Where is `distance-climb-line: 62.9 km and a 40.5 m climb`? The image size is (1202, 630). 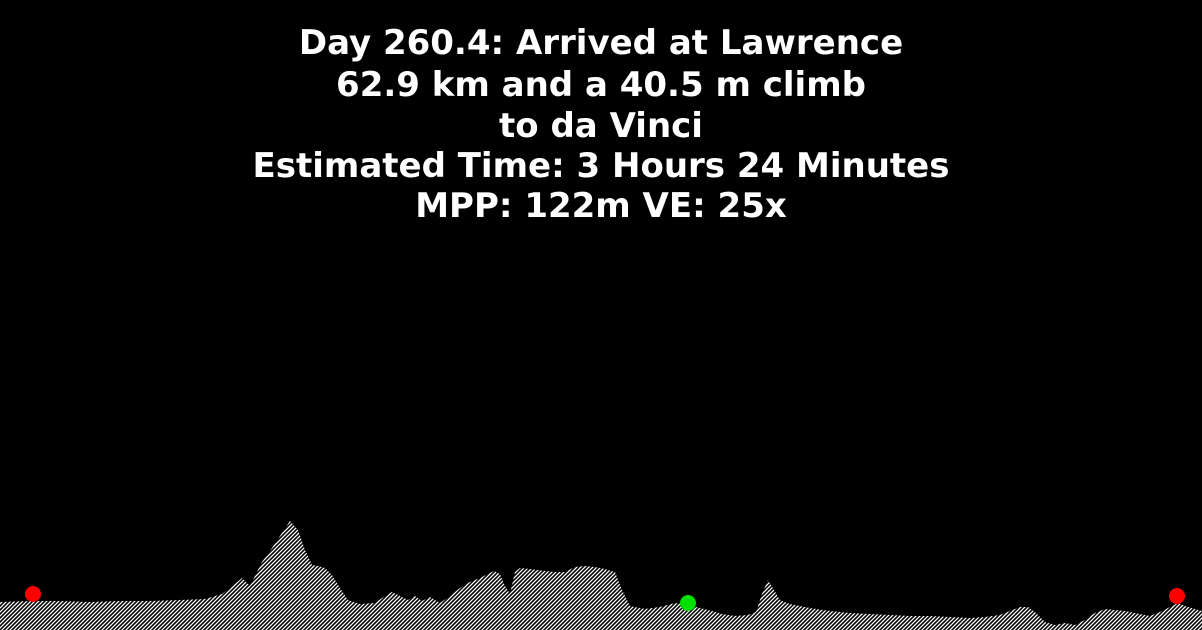 distance-climb-line: 62.9 km and a 40.5 m climb is located at coordinates (601, 85).